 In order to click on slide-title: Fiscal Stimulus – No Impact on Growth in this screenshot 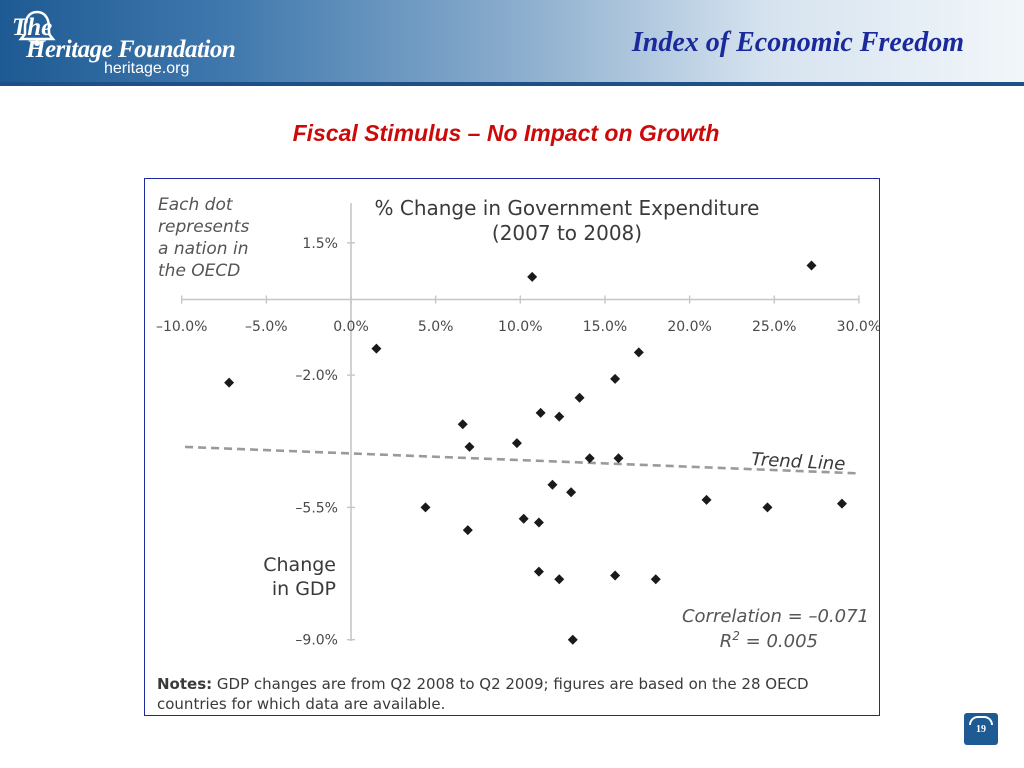, I will do `click(506, 133)`.